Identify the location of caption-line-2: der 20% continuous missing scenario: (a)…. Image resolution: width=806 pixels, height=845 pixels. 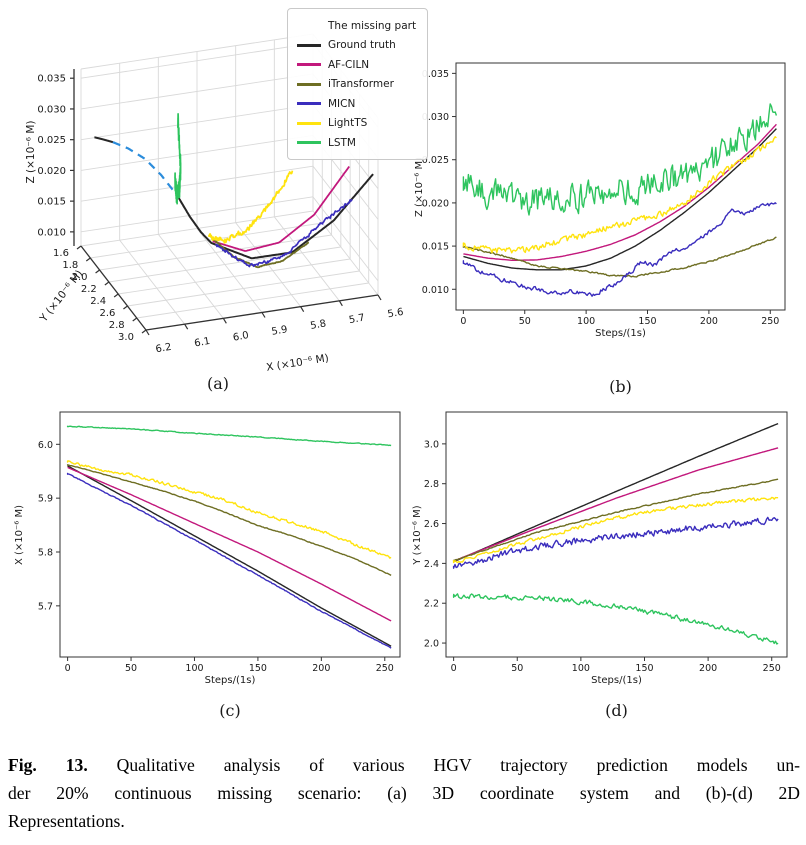
(404, 792).